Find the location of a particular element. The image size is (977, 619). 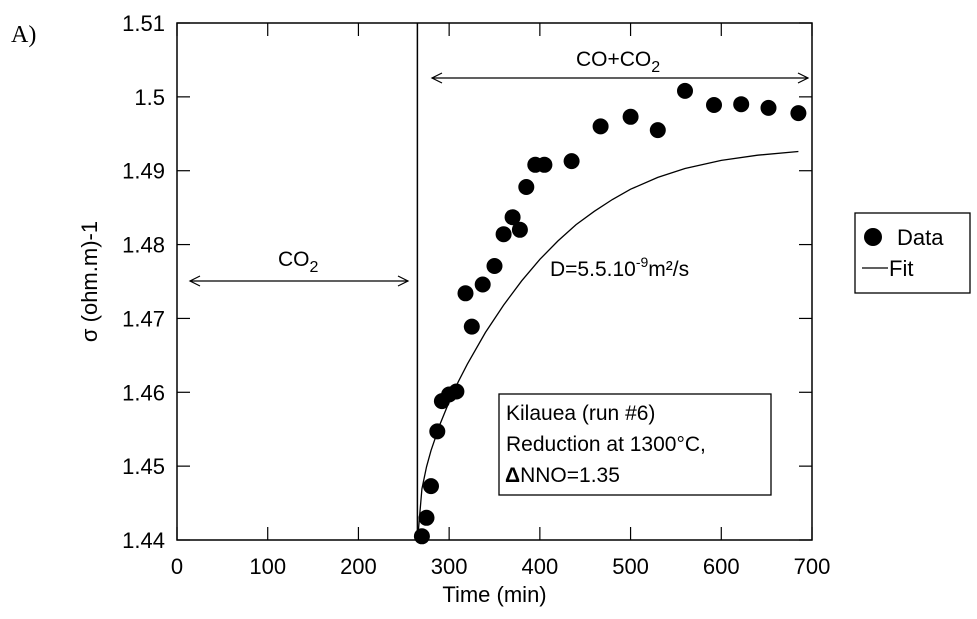

x-tick-label: 500 is located at coordinates (630, 566).